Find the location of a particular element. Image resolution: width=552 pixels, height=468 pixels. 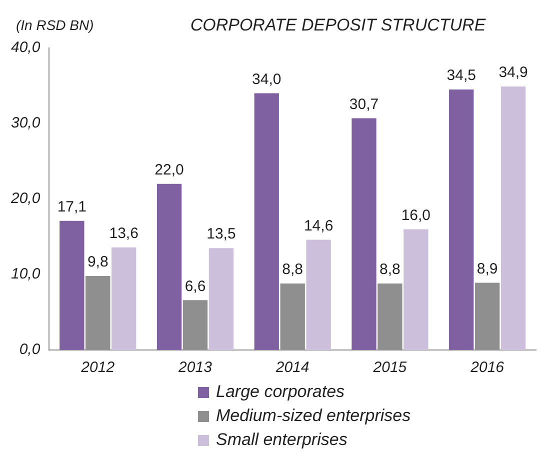

y-tick-label: 10,0 is located at coordinates (25, 274).